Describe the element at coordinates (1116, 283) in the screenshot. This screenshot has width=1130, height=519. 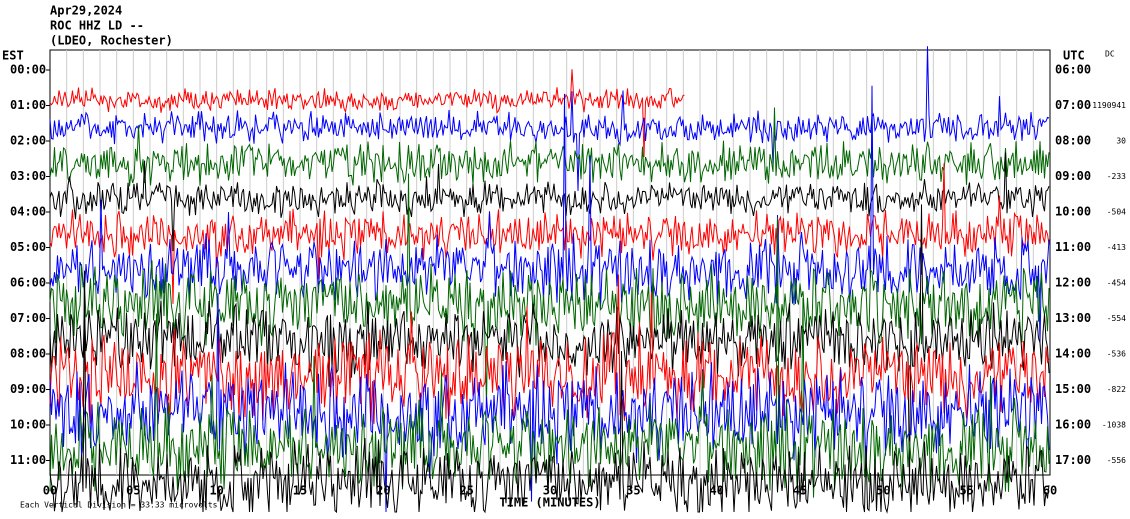
I see `dc-value: -454` at that location.